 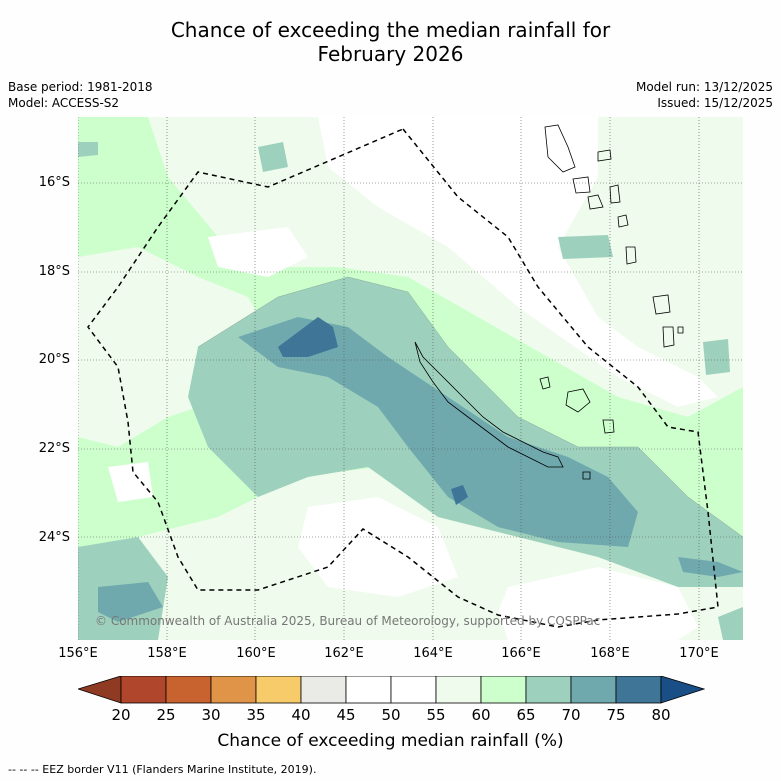 What do you see at coordinates (436, 715) in the screenshot?
I see `colorbar-label-55: 55` at bounding box center [436, 715].